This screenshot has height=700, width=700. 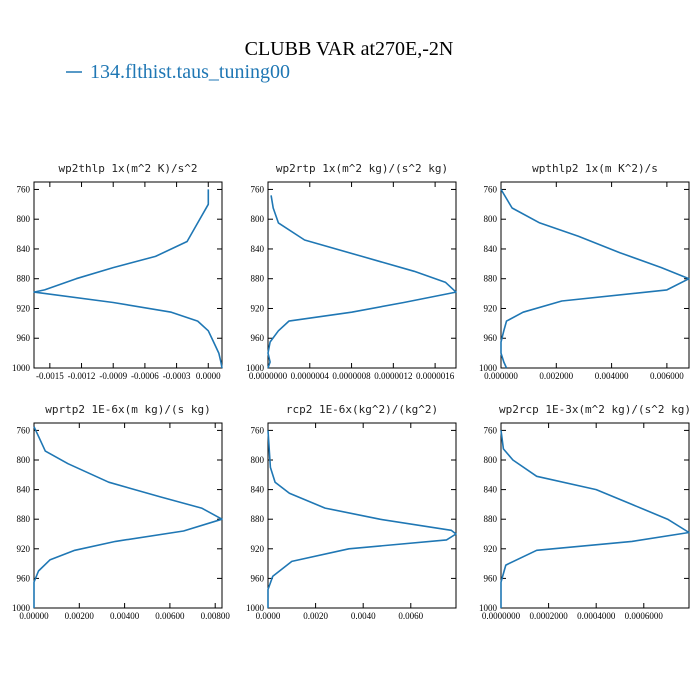 What do you see at coordinates (435, 376) in the screenshot?
I see `x-tick-label: 0.0000016` at bounding box center [435, 376].